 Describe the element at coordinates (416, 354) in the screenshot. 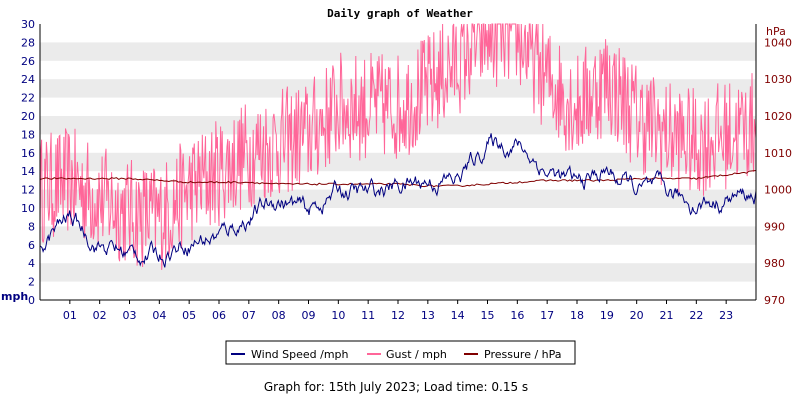

I see `legend-gust-label: Gust / mph` at that location.